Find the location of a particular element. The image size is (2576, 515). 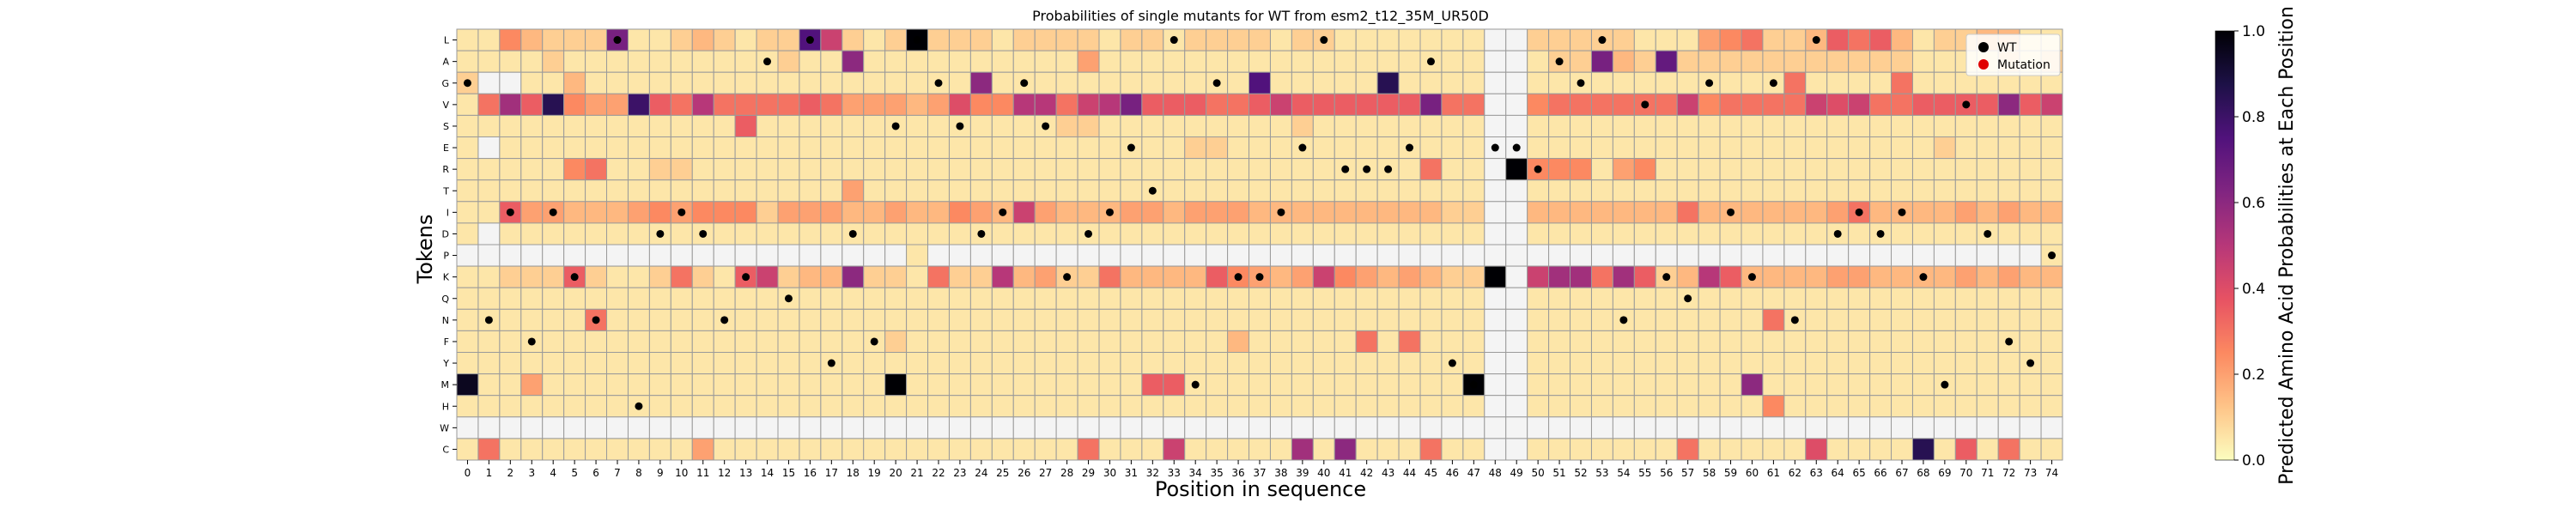

x-tick-label: 45 is located at coordinates (1431, 473).